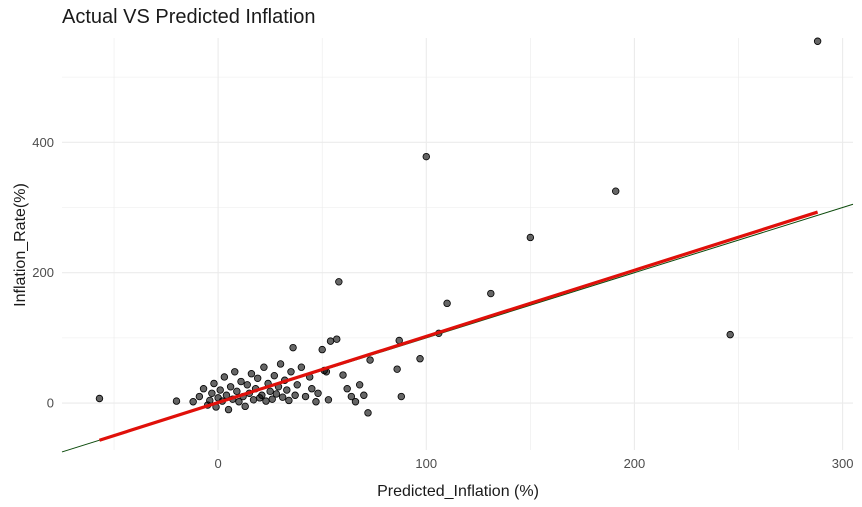 The width and height of the screenshot is (862, 507). I want to click on x-tick-label: 100, so click(426, 463).